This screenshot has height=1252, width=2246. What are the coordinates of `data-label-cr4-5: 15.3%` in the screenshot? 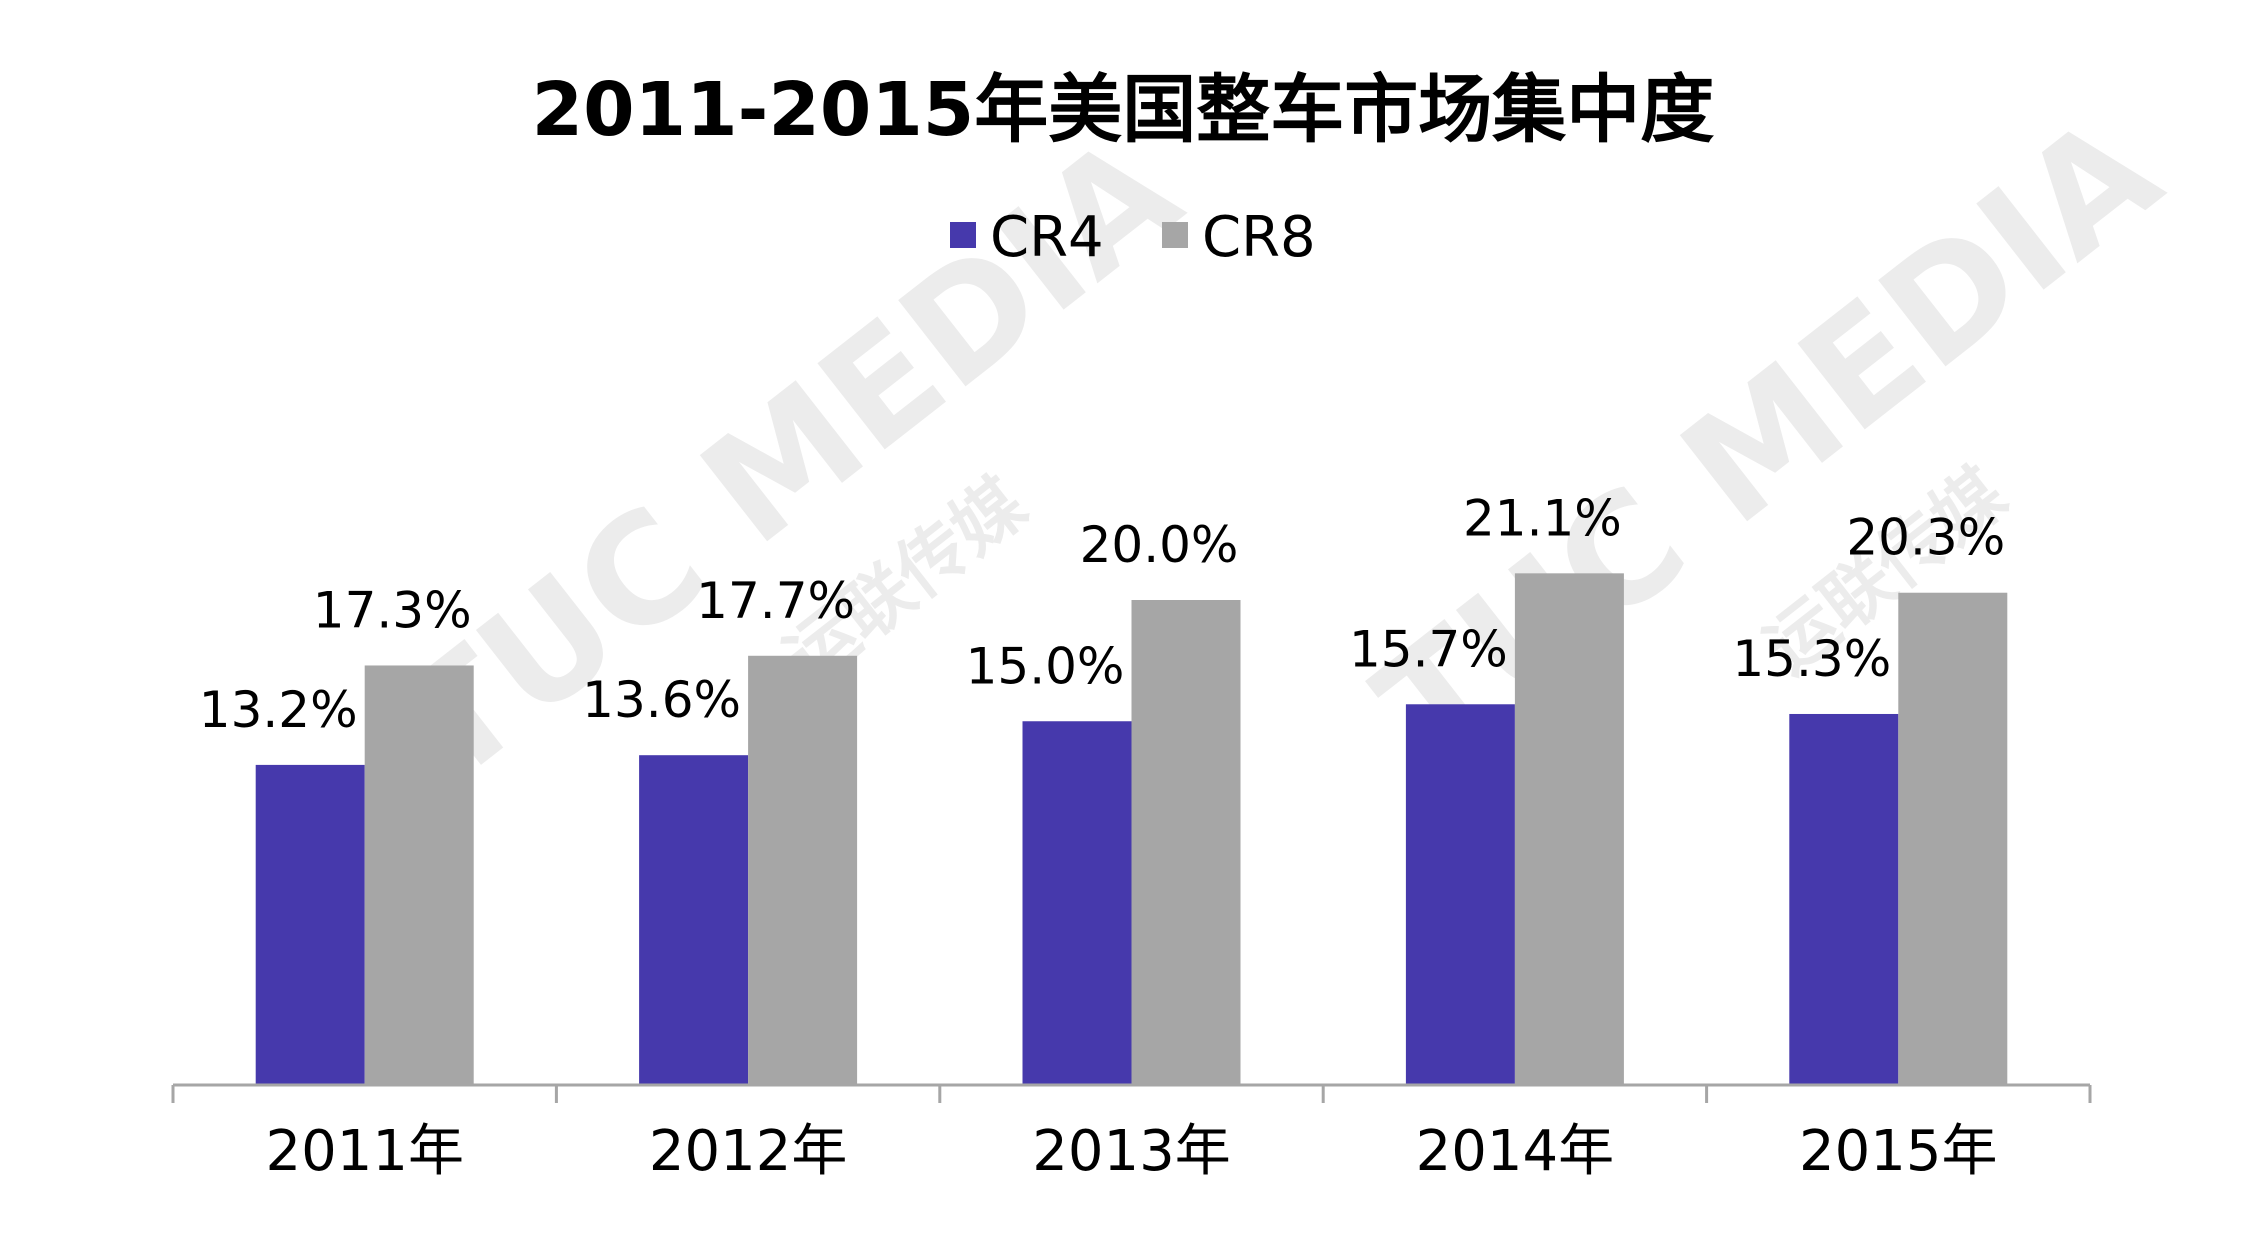 It's located at (1811, 659).